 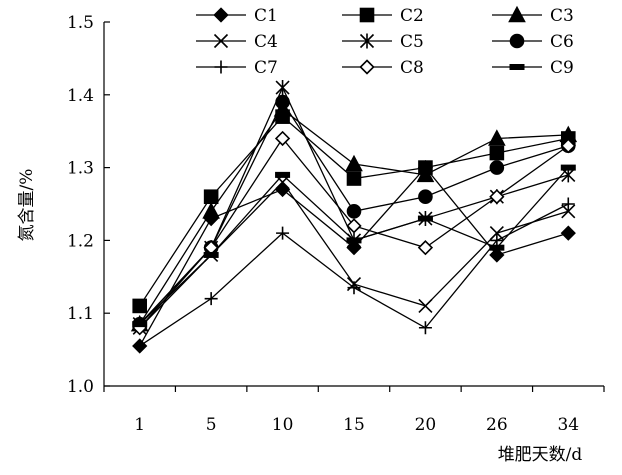 What do you see at coordinates (237, 16) in the screenshot?
I see `legend-item-c1: C1` at bounding box center [237, 16].